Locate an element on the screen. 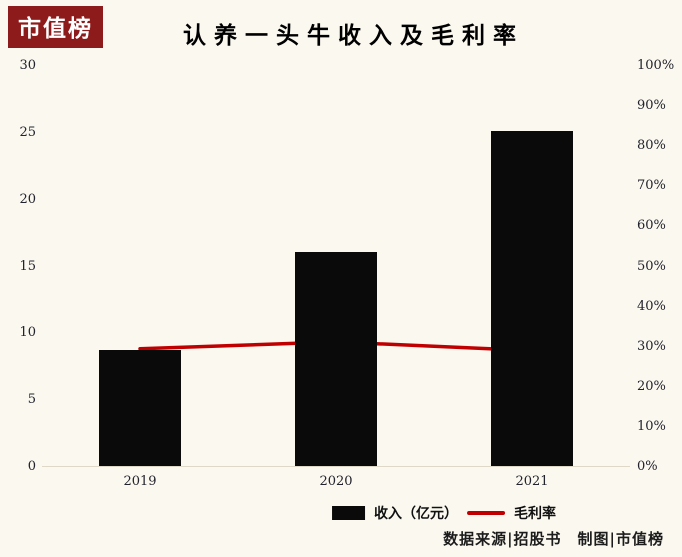 This screenshot has height=557, width=682. revenue-legend-swatch is located at coordinates (349, 513).